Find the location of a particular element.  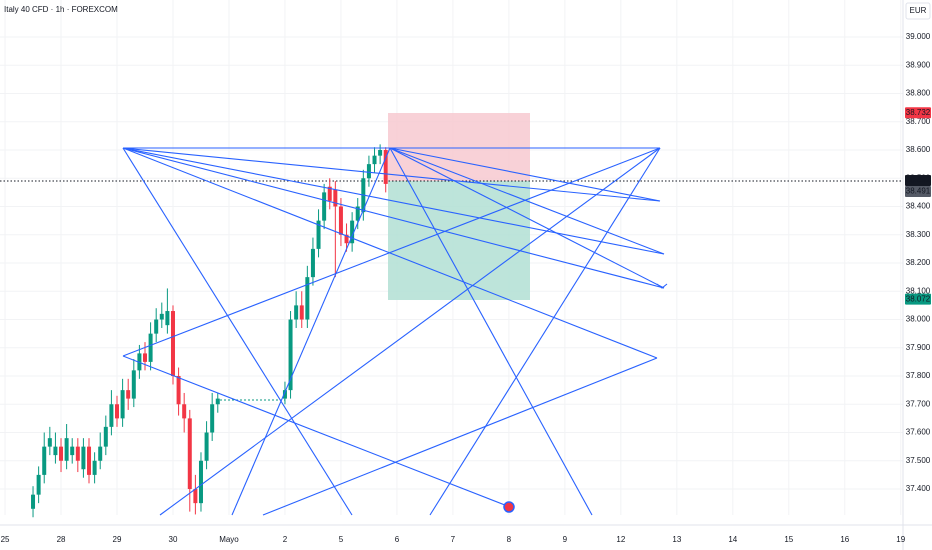

price-label: 38.491 is located at coordinates (918, 191).